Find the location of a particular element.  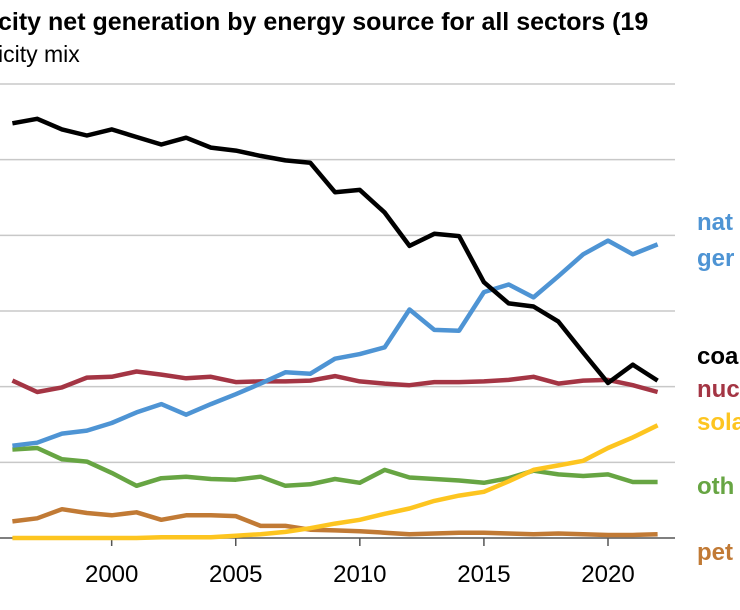

x-tick-label: 2020 is located at coordinates (607, 574).